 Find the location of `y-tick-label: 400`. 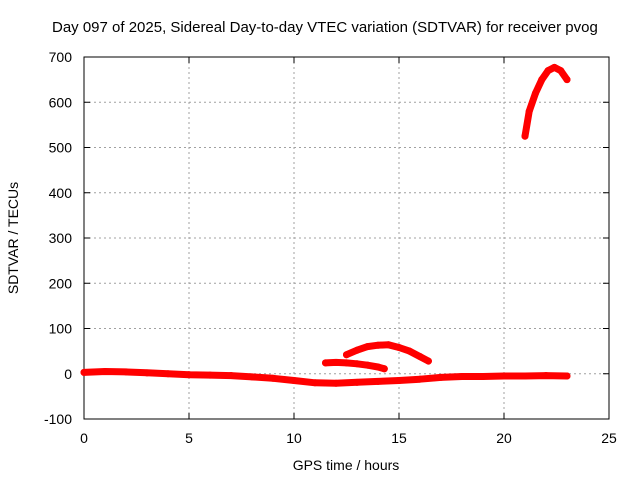

y-tick-label: 400 is located at coordinates (61, 193).